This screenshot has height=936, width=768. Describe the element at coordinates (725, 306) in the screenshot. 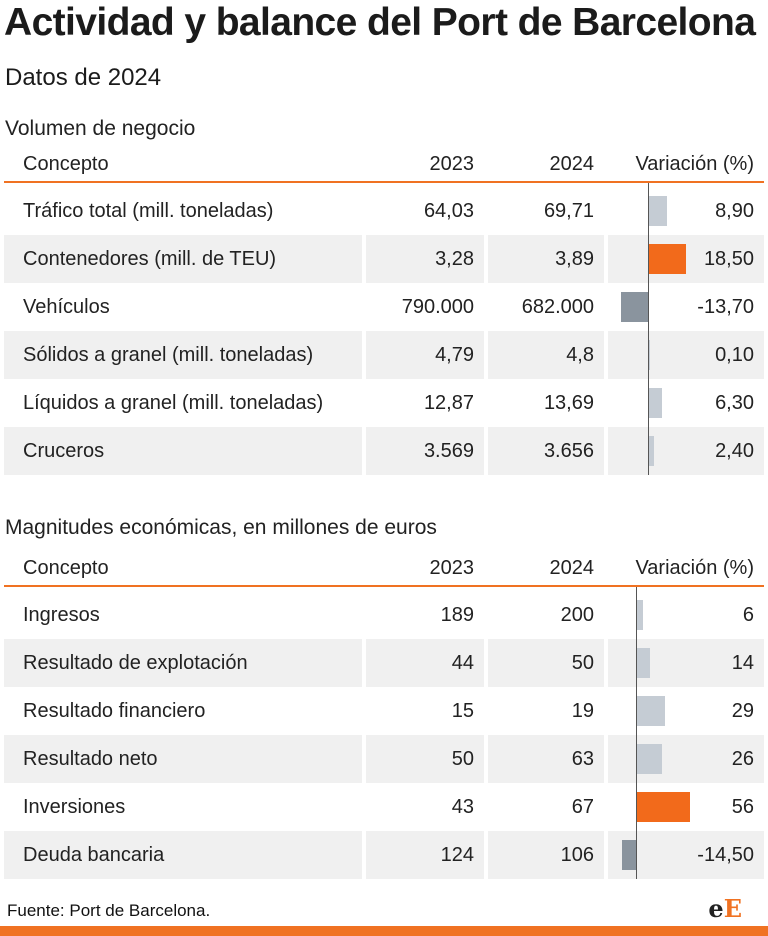

I see `variation-value: -13,70` at that location.